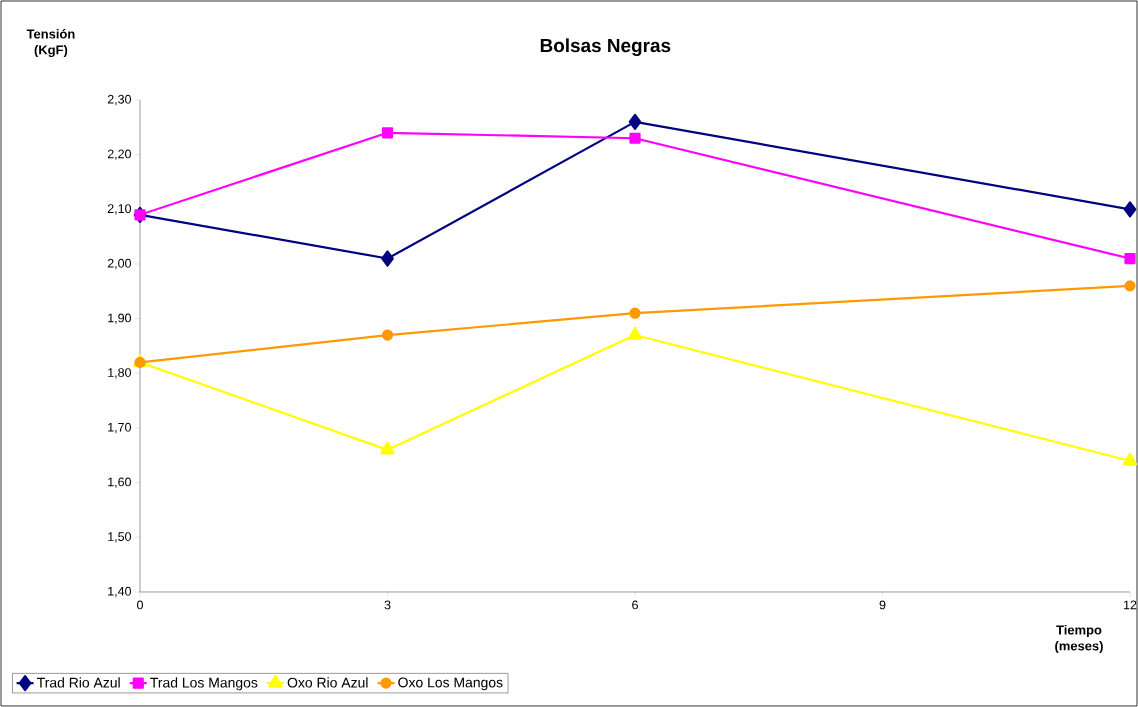 The image size is (1138, 707). I want to click on y-tick-label: 1,90, so click(119, 318).